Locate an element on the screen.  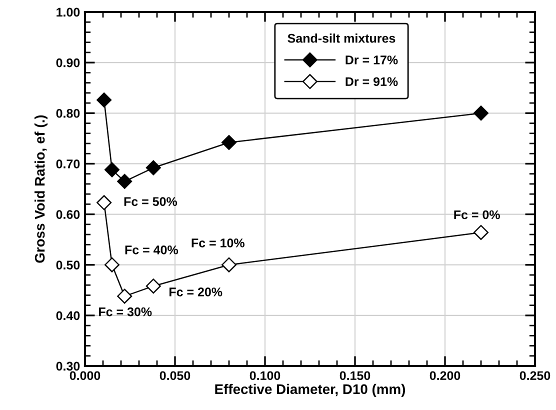
y-tick-label: 0.40 is located at coordinates (68, 315).